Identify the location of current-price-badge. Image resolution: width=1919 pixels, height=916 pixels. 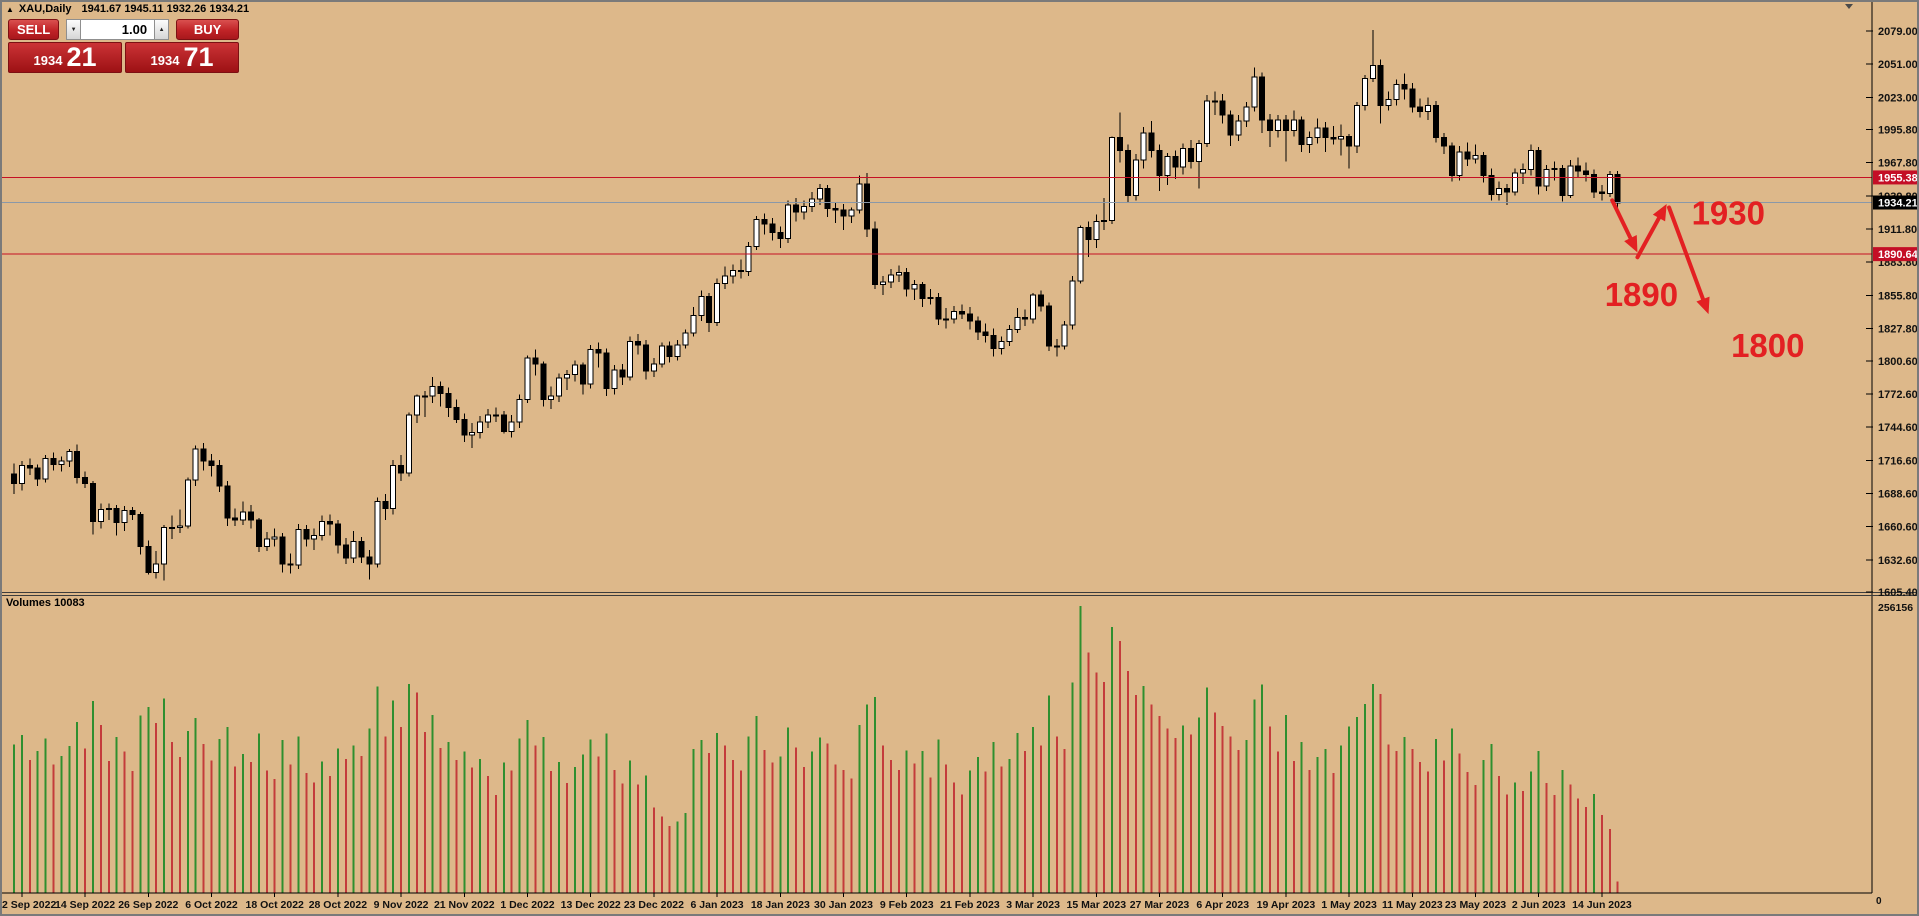
(1896, 202).